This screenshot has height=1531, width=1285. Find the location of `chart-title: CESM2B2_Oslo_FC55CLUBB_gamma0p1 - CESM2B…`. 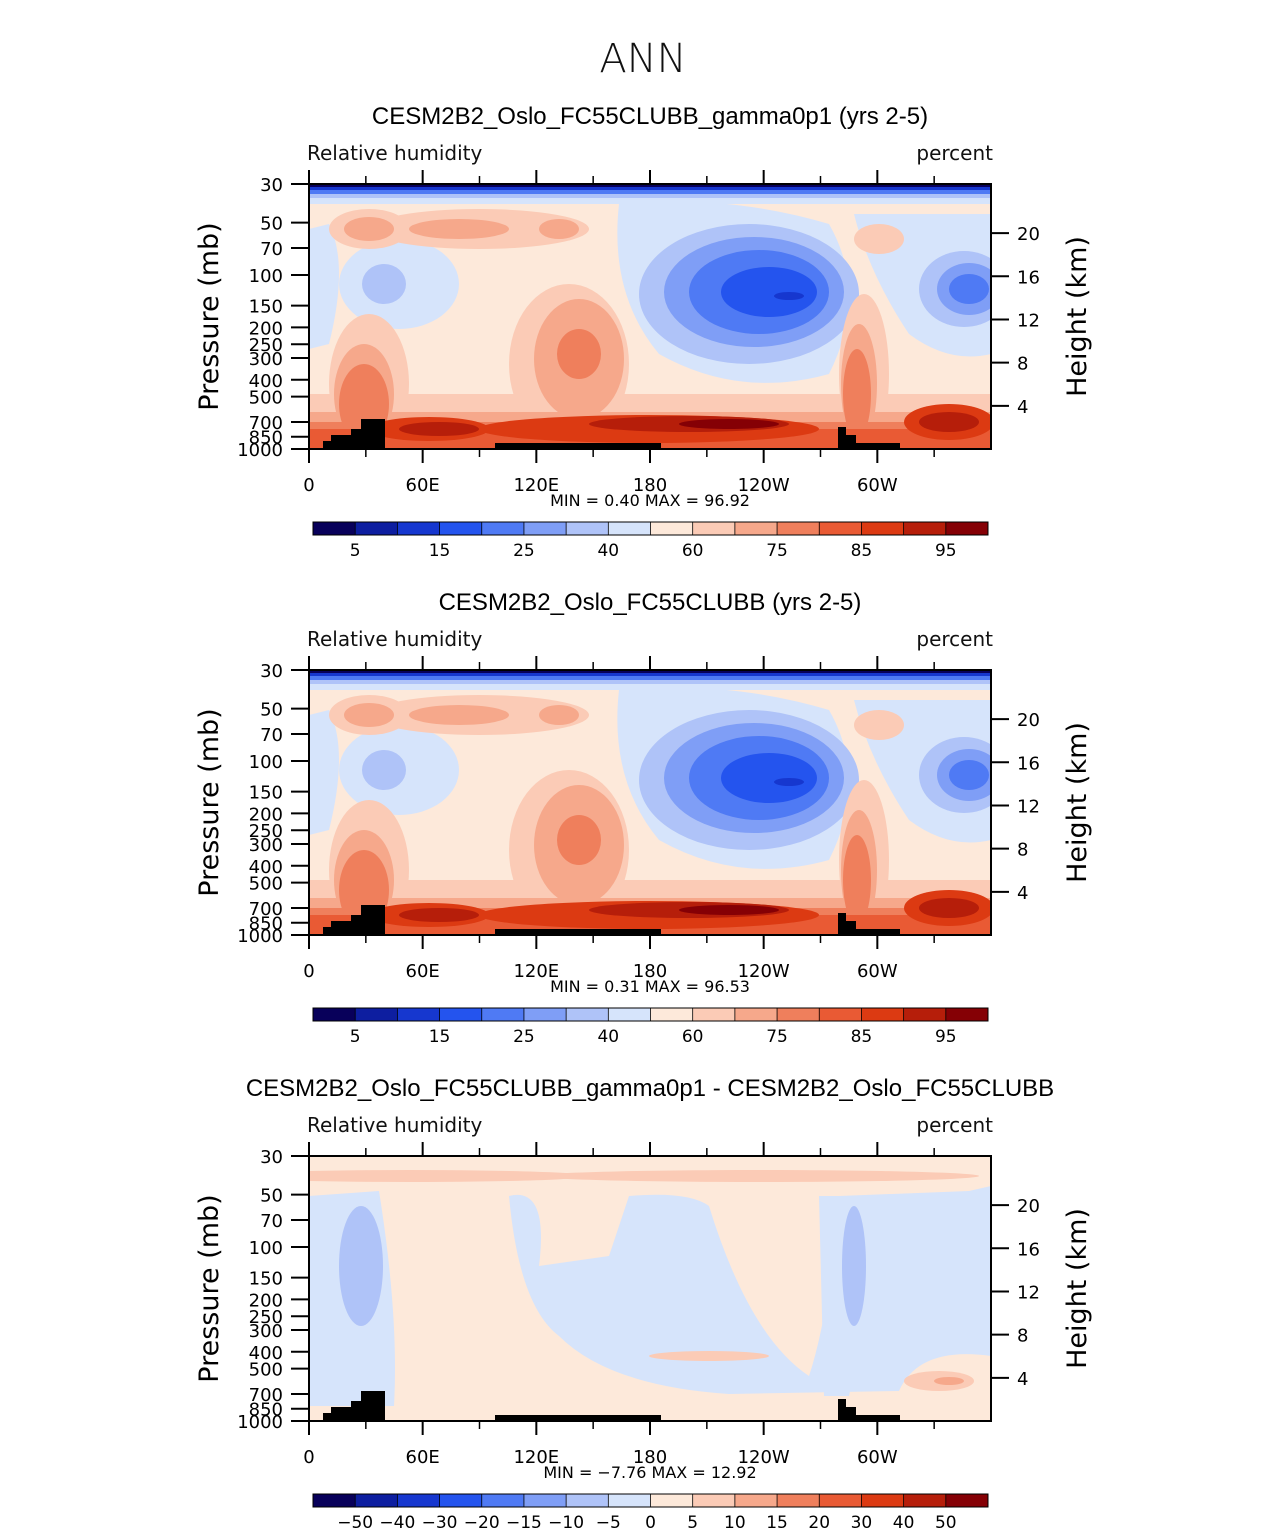

chart-title: CESM2B2_Oslo_FC55CLUBB_gamma0p1 - CESM2B… is located at coordinates (650, 1088).